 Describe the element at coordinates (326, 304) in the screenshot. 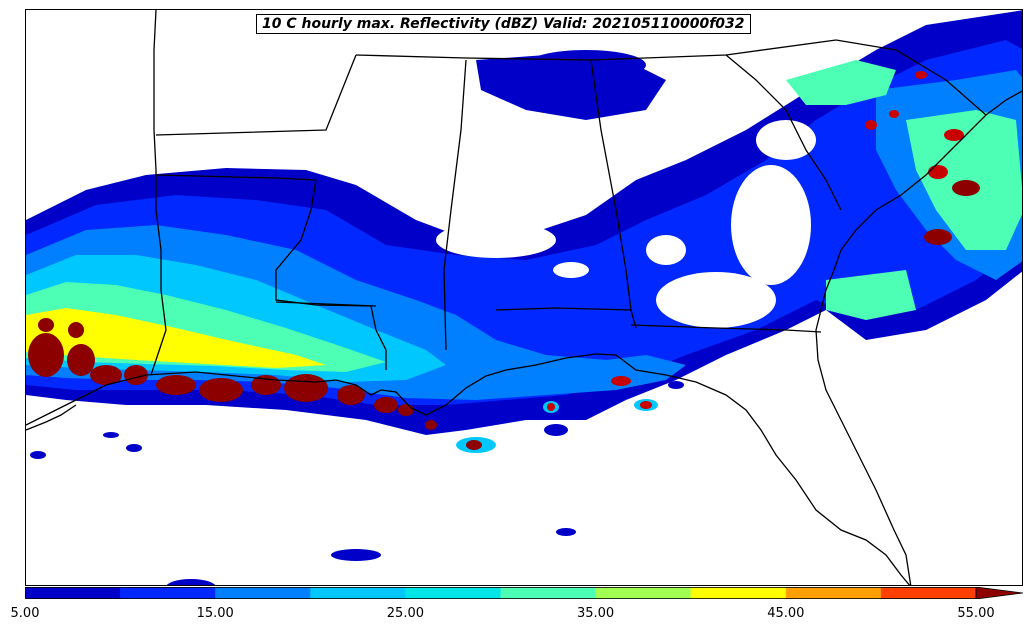

I see `louisiana-mississippi-border` at that location.